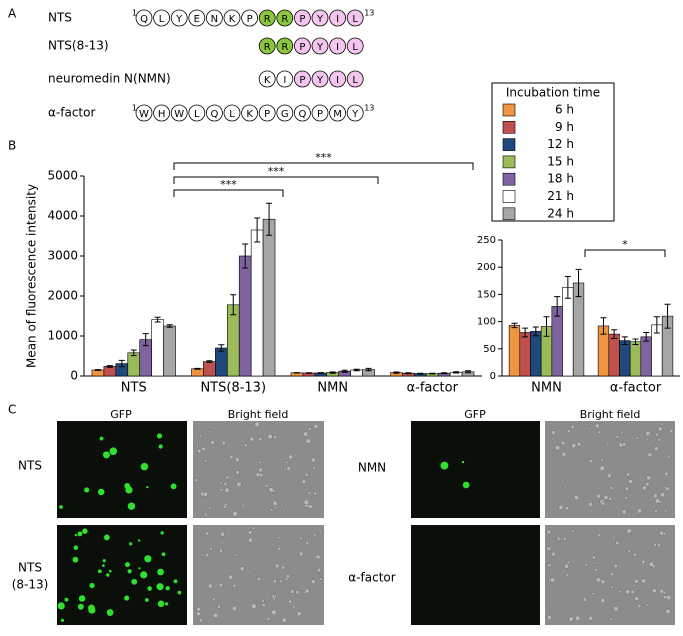  I want to click on significance-bracket, so click(625, 253).